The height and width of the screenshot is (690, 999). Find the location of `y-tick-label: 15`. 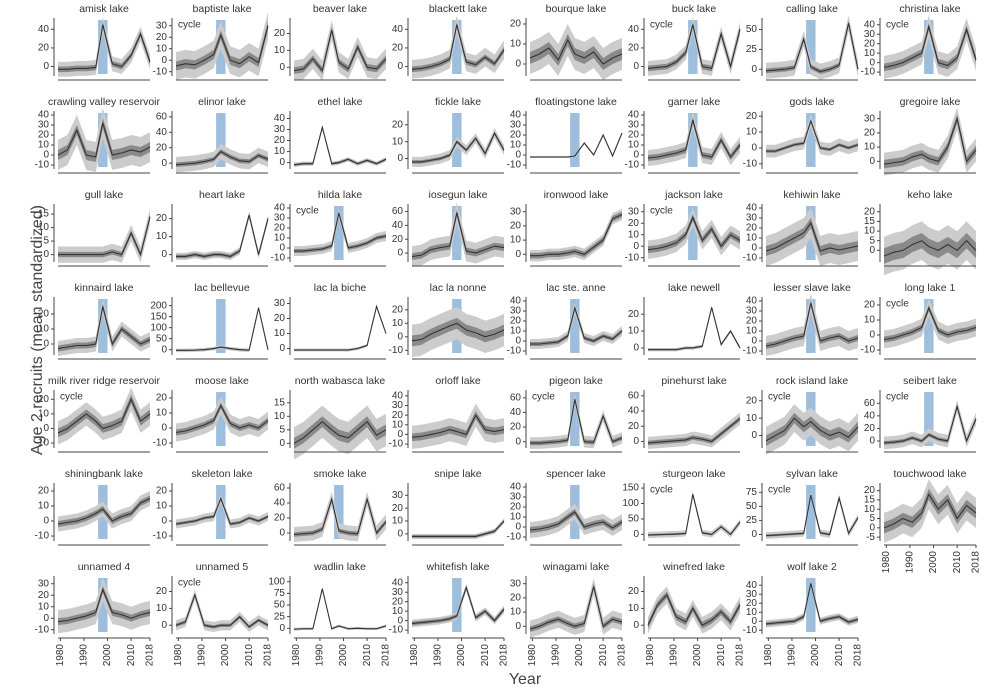

y-tick-label: 15 is located at coordinates (870, 221).